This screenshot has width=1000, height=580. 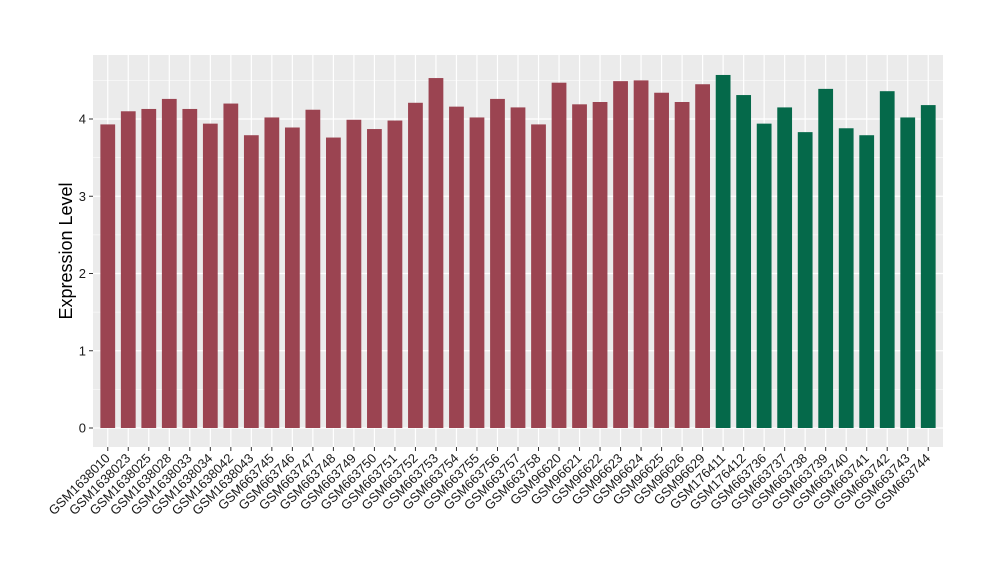 I want to click on bar-GSM1638010, so click(x=108, y=276).